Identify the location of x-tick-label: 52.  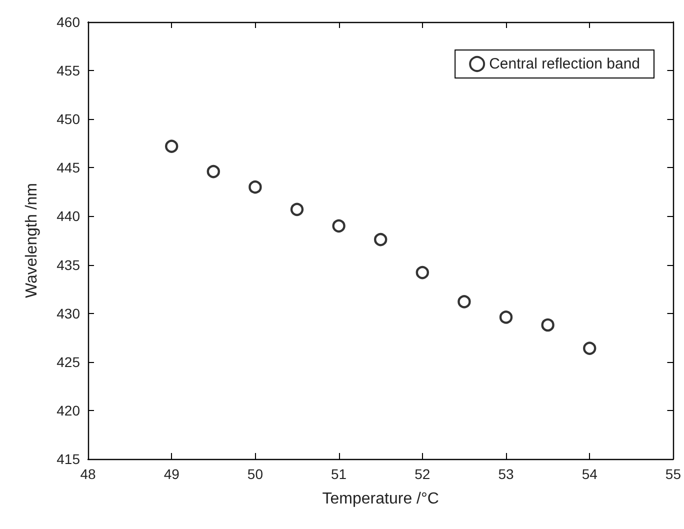
(422, 474).